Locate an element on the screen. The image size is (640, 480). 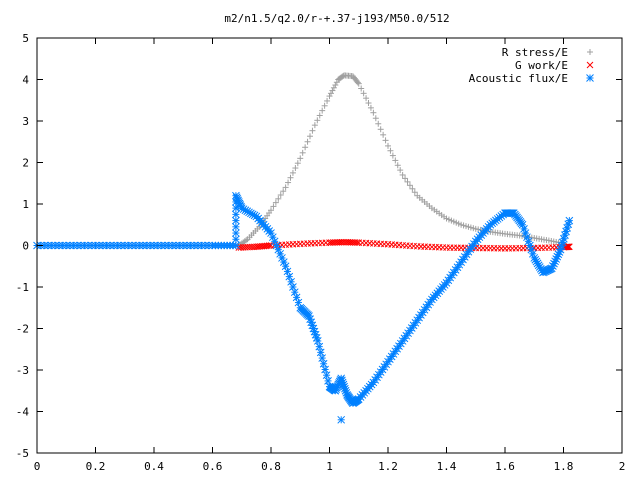
chart-title: m2/n1.5/q2.0/r-+.37-j193/M50.0/512 is located at coordinates (336, 18).